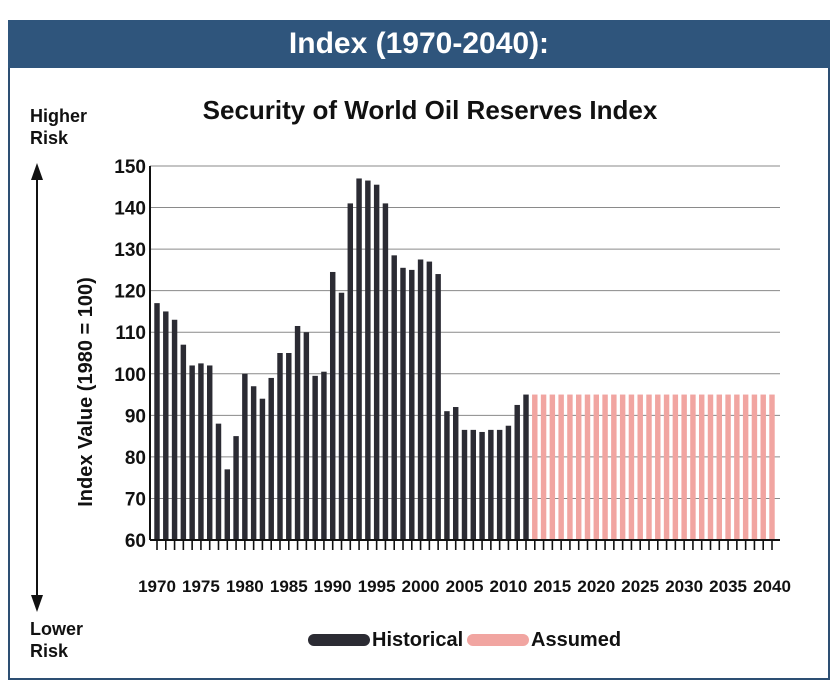  Describe the element at coordinates (421, 586) in the screenshot. I see `x-tick-label: 2000` at that location.